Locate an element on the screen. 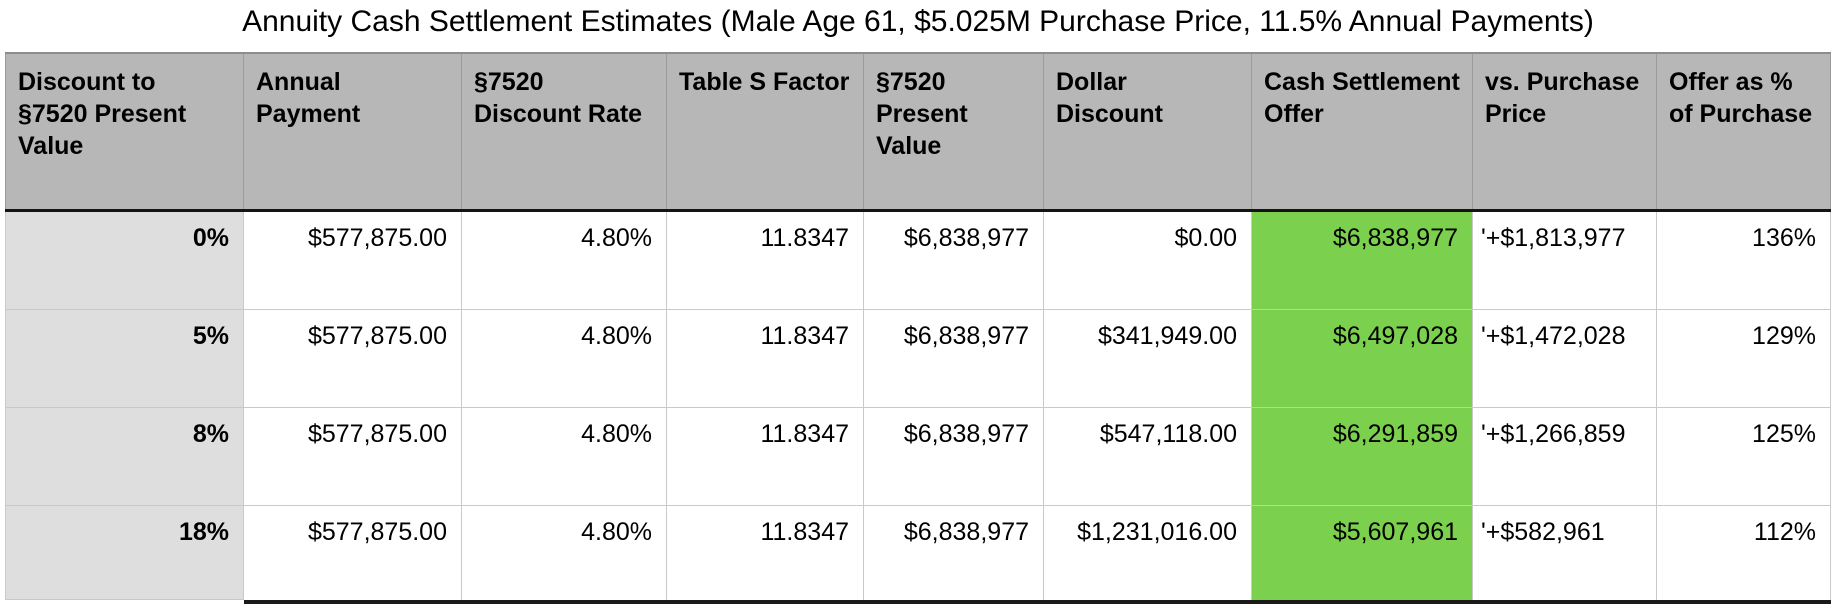 This screenshot has height=604, width=1836. header-cell-table-s-factor: Table S Factor is located at coordinates (765, 131).